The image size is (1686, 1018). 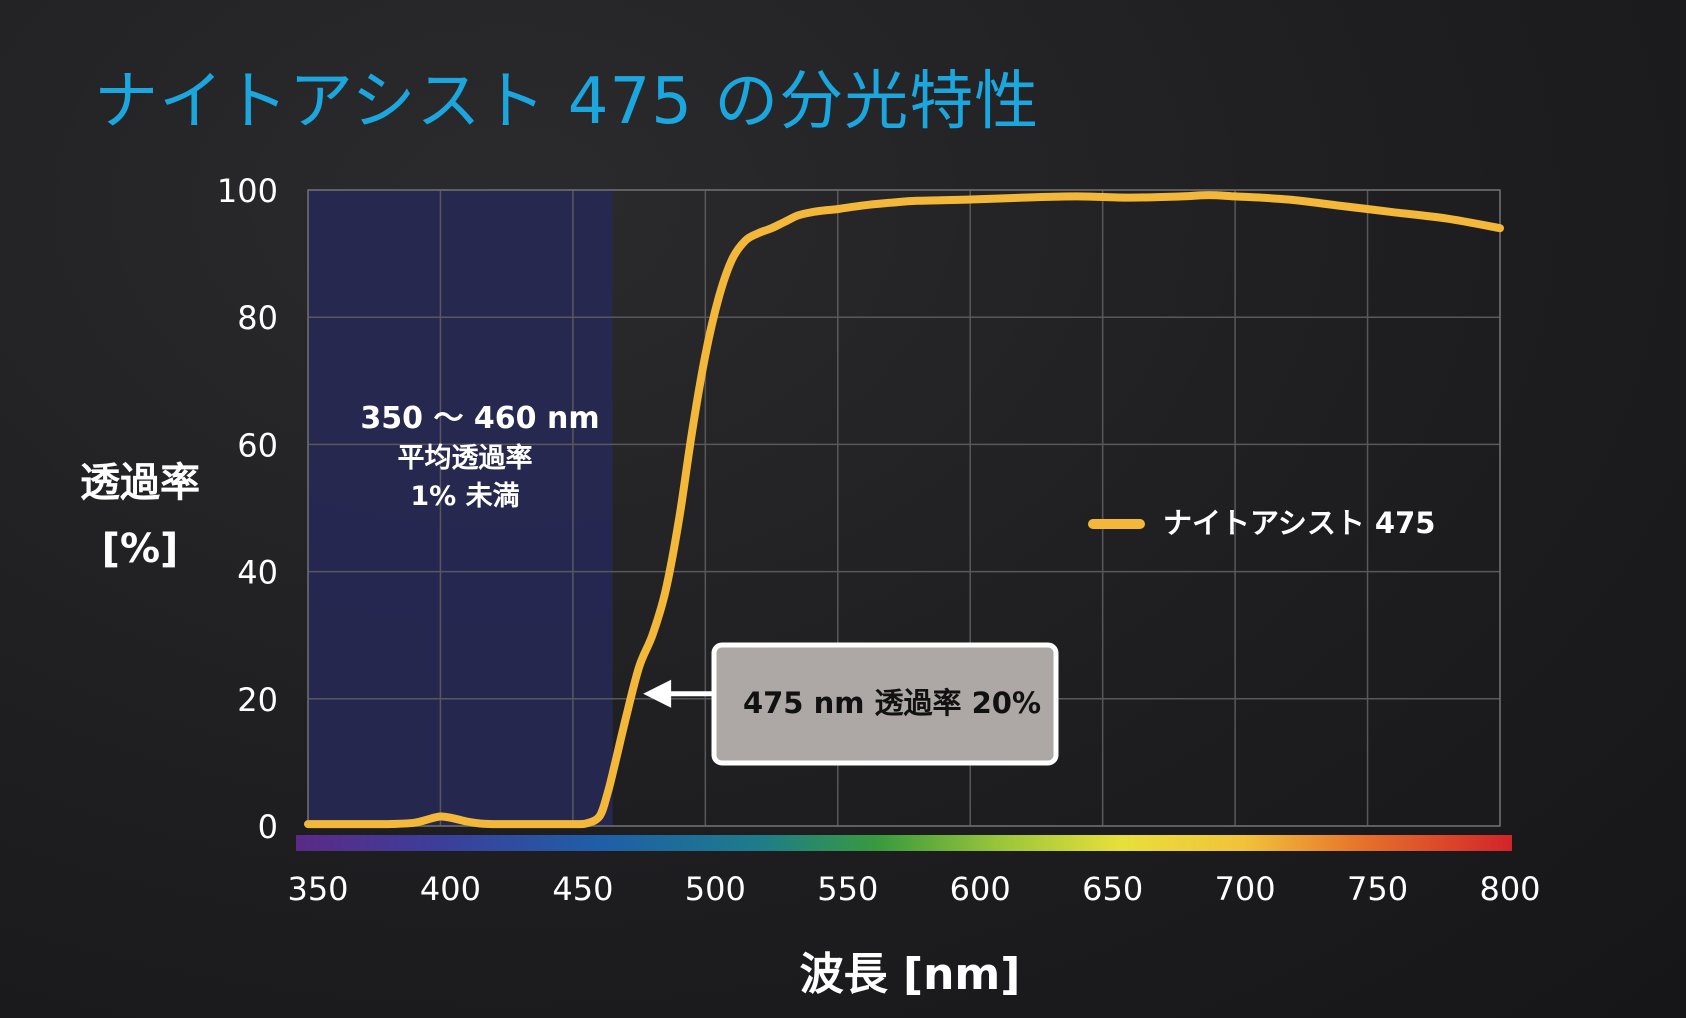 I want to click on y-axis-label-line2: [%], so click(x=140, y=549).